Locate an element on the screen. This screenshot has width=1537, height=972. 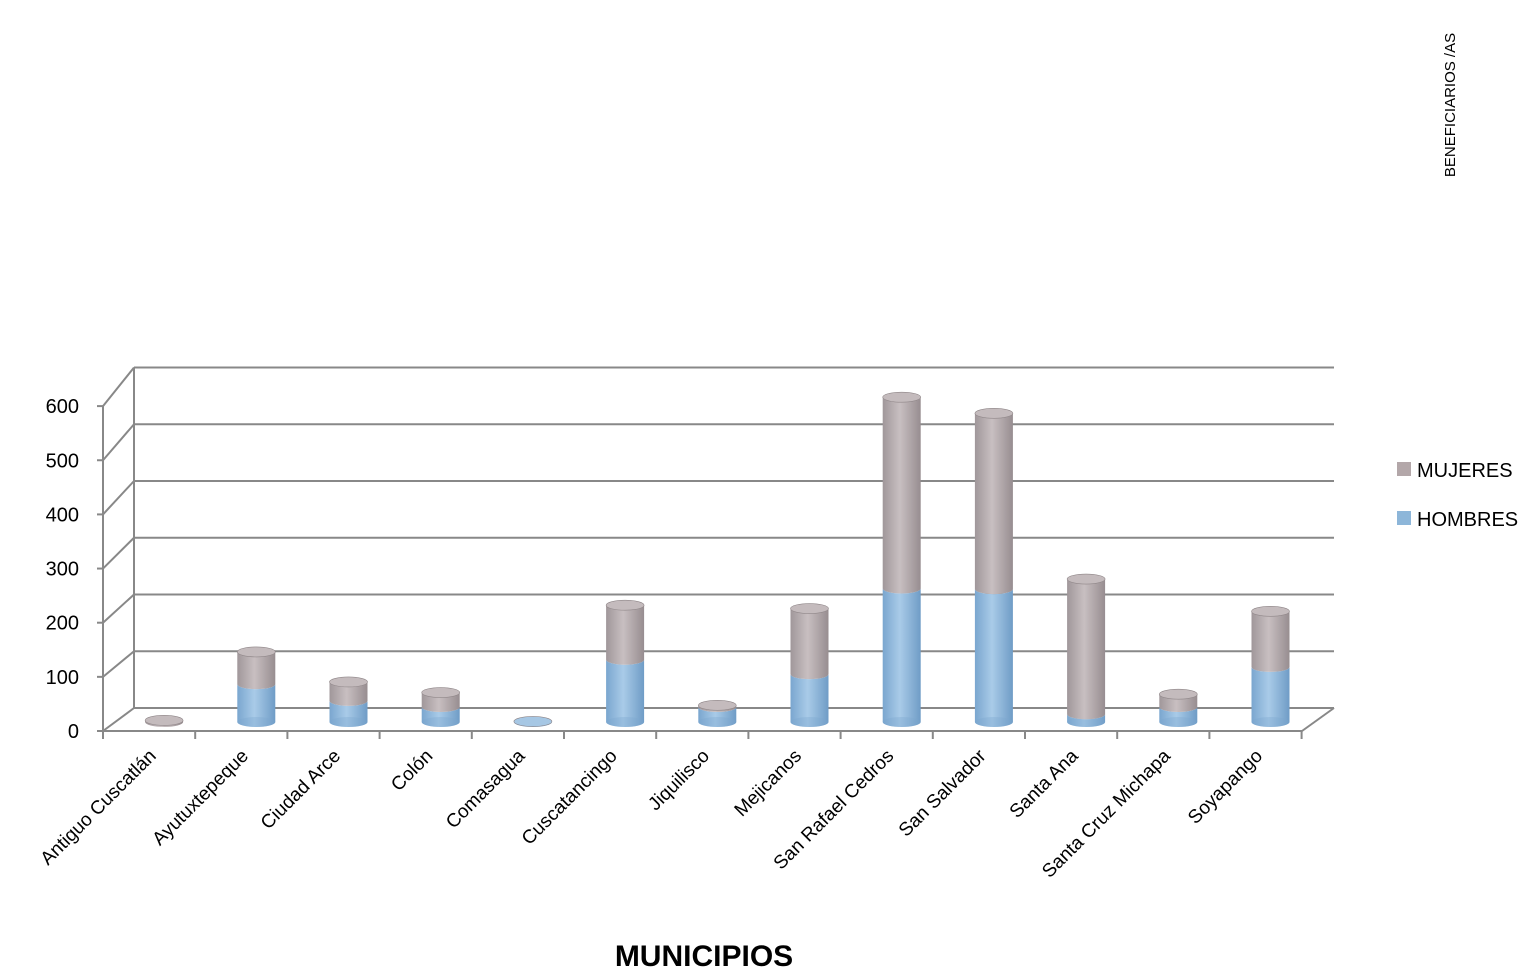
y-tick-label: 500 is located at coordinates (62, 461).